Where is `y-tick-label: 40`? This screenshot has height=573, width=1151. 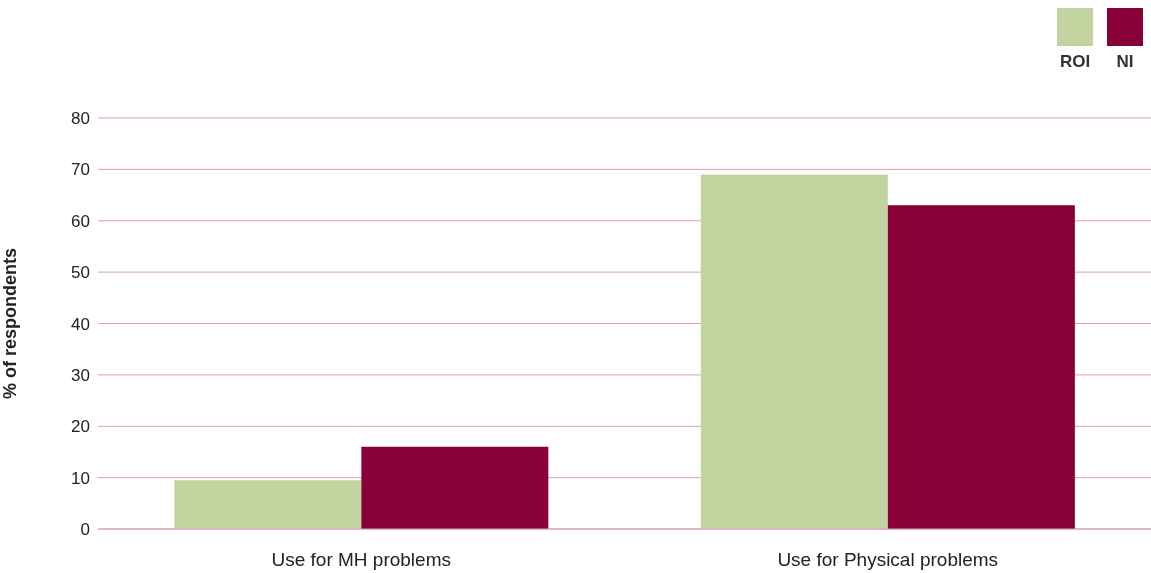 y-tick-label: 40 is located at coordinates (80, 324).